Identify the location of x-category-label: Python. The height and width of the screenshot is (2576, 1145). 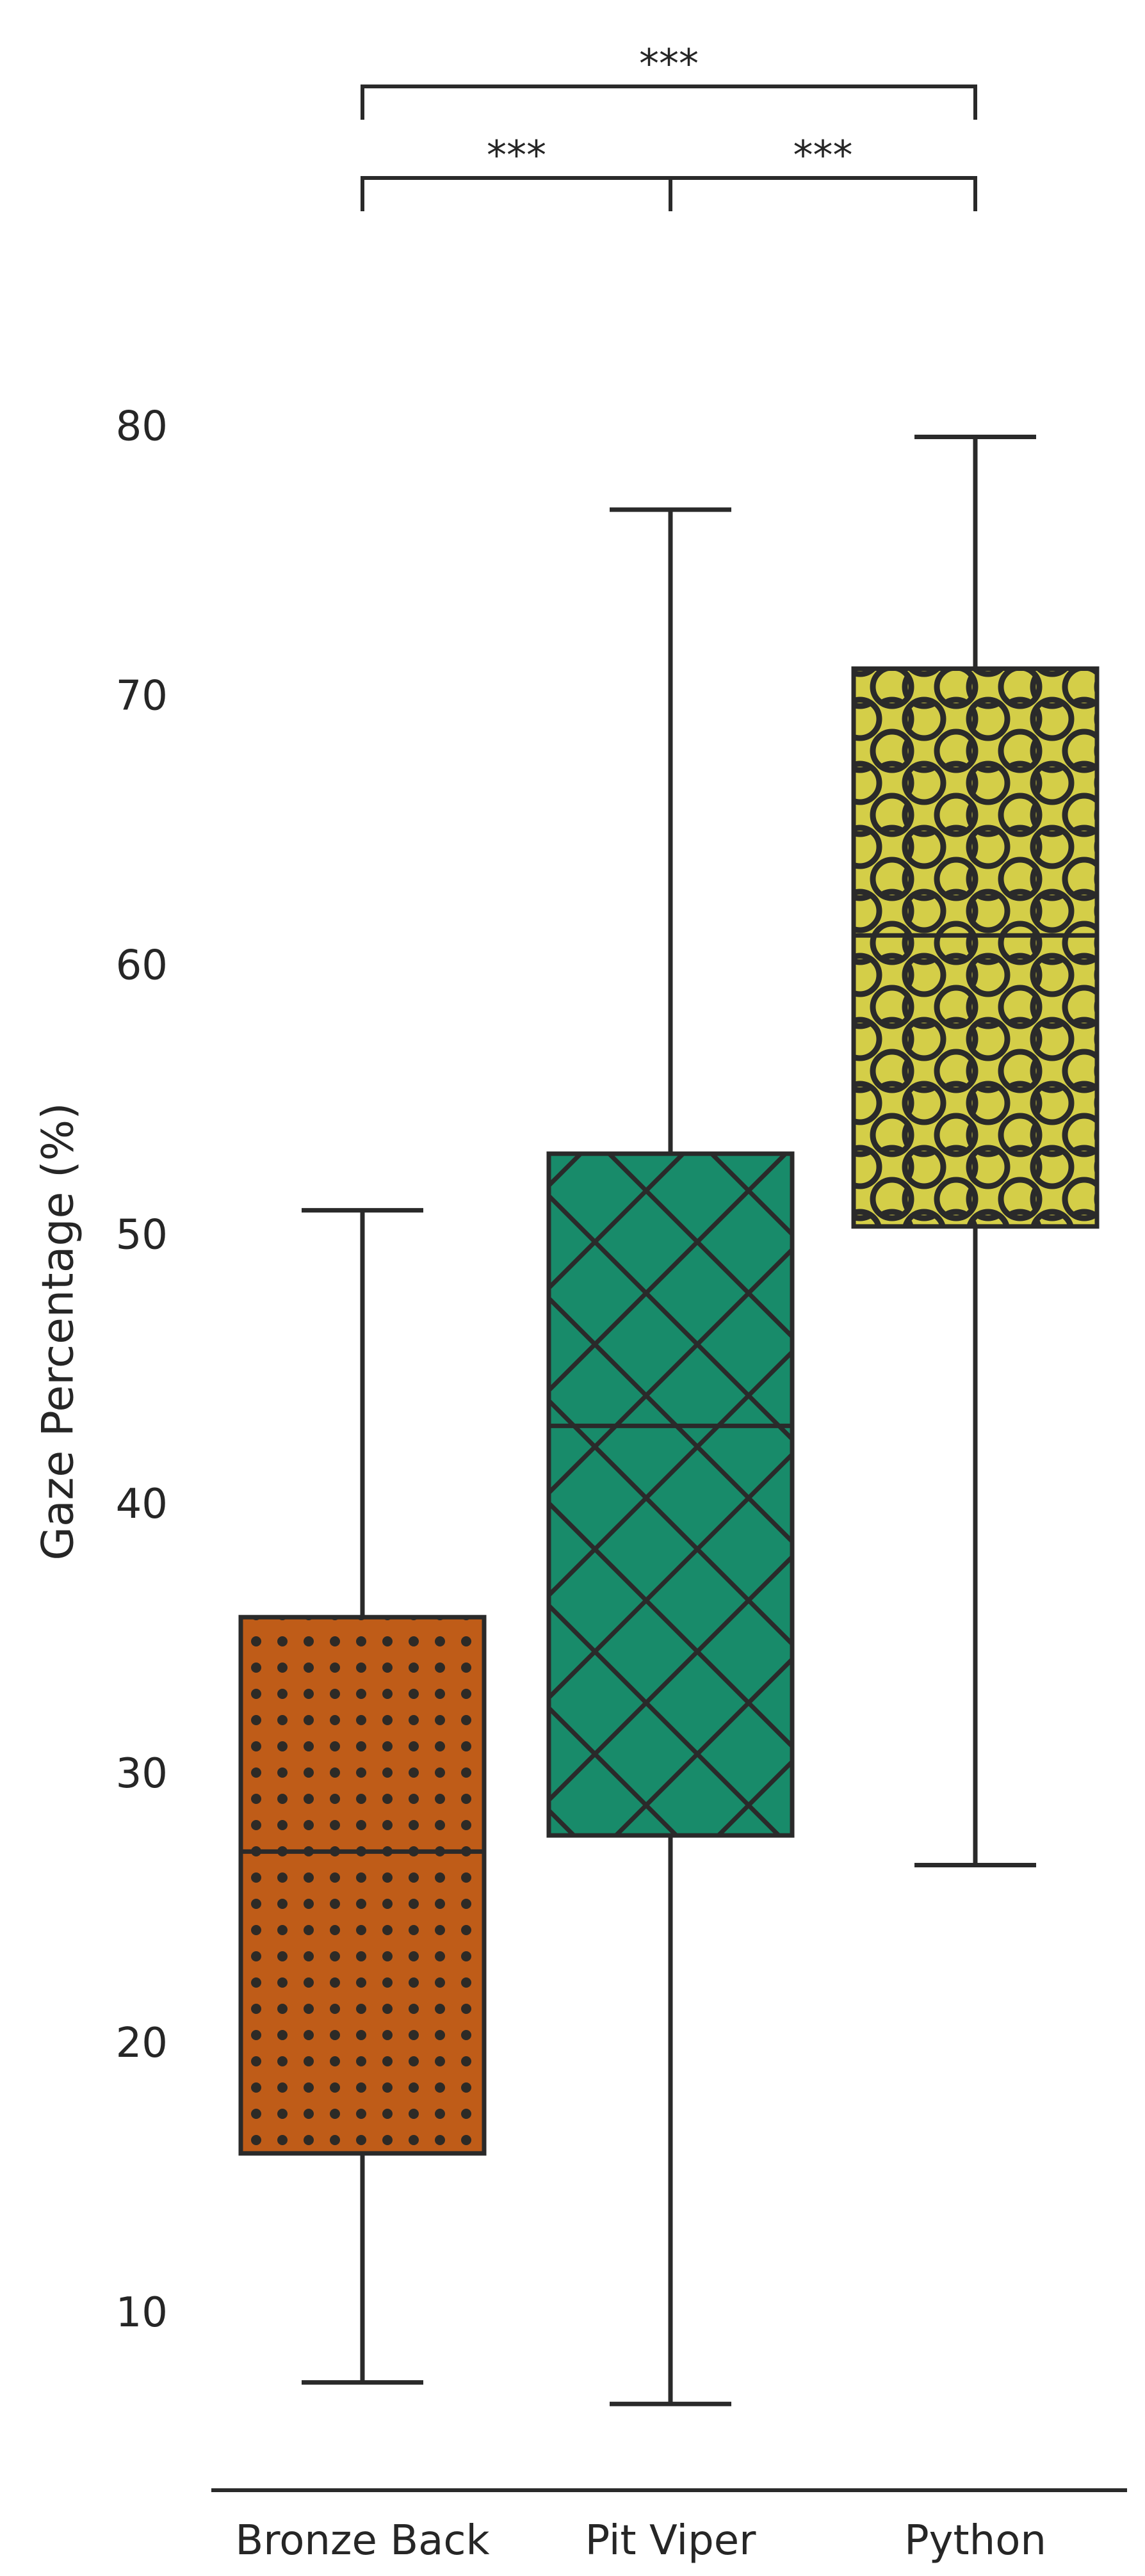
(975, 2540).